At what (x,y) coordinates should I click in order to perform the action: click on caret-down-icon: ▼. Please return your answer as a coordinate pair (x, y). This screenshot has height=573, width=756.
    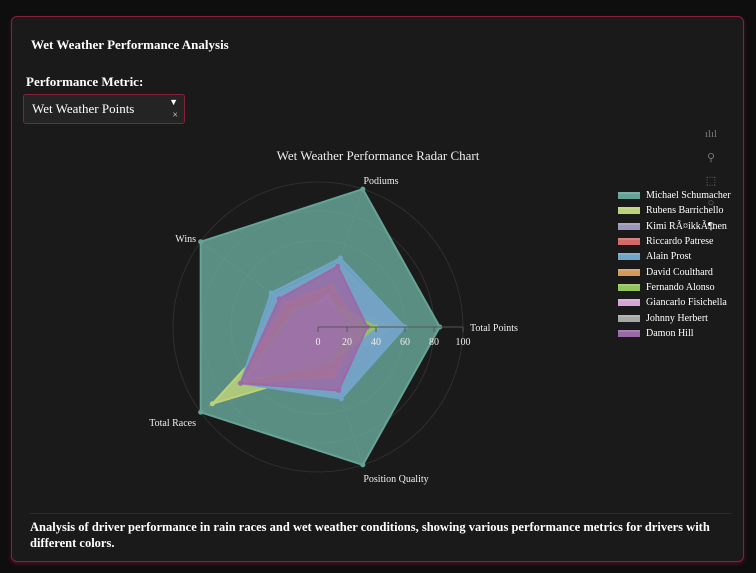
    Looking at the image, I should click on (173, 102).